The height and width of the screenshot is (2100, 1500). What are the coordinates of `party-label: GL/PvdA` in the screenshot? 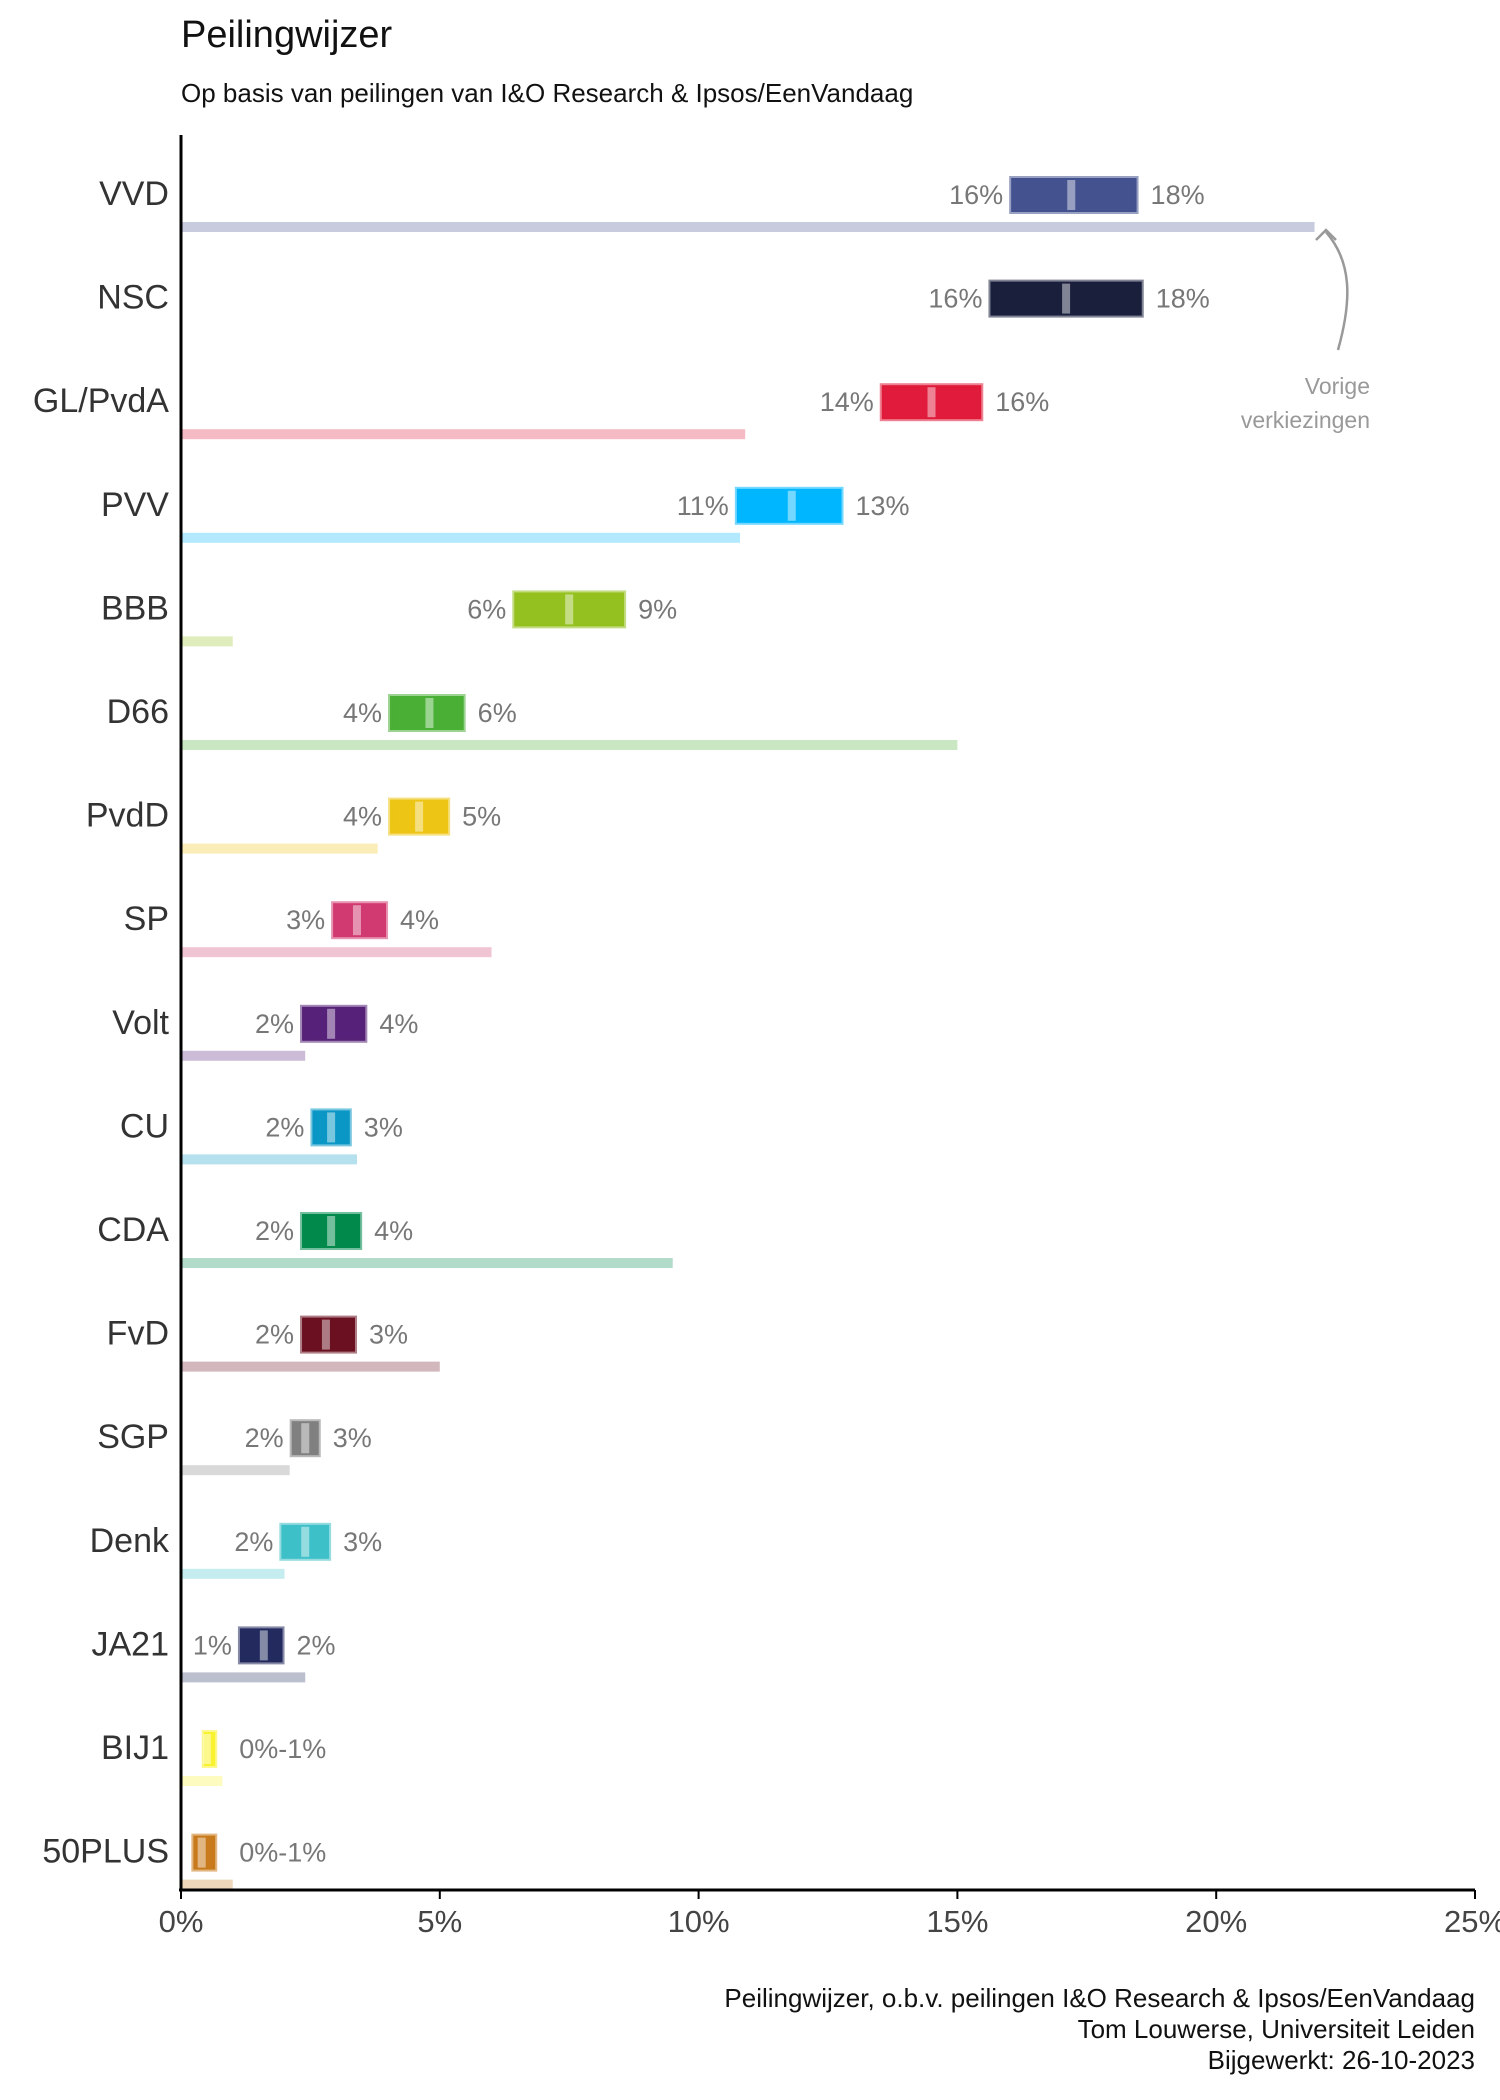 It's located at (101, 401).